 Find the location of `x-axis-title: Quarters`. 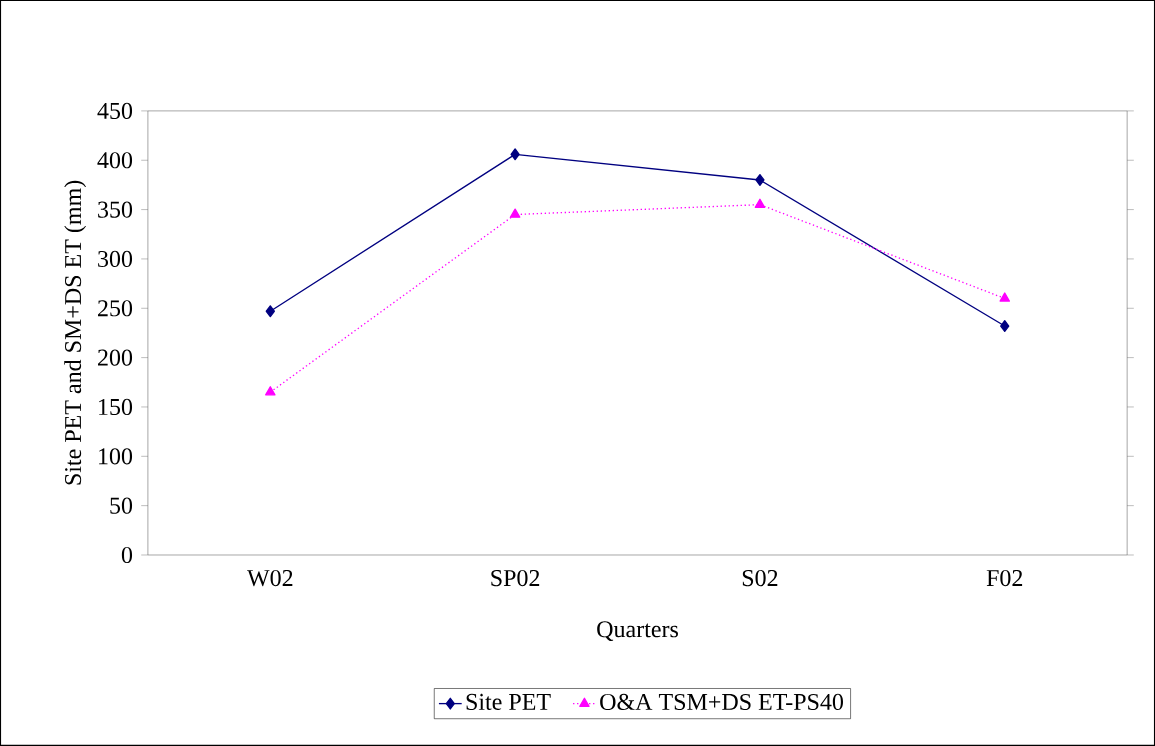

x-axis-title: Quarters is located at coordinates (637, 631).